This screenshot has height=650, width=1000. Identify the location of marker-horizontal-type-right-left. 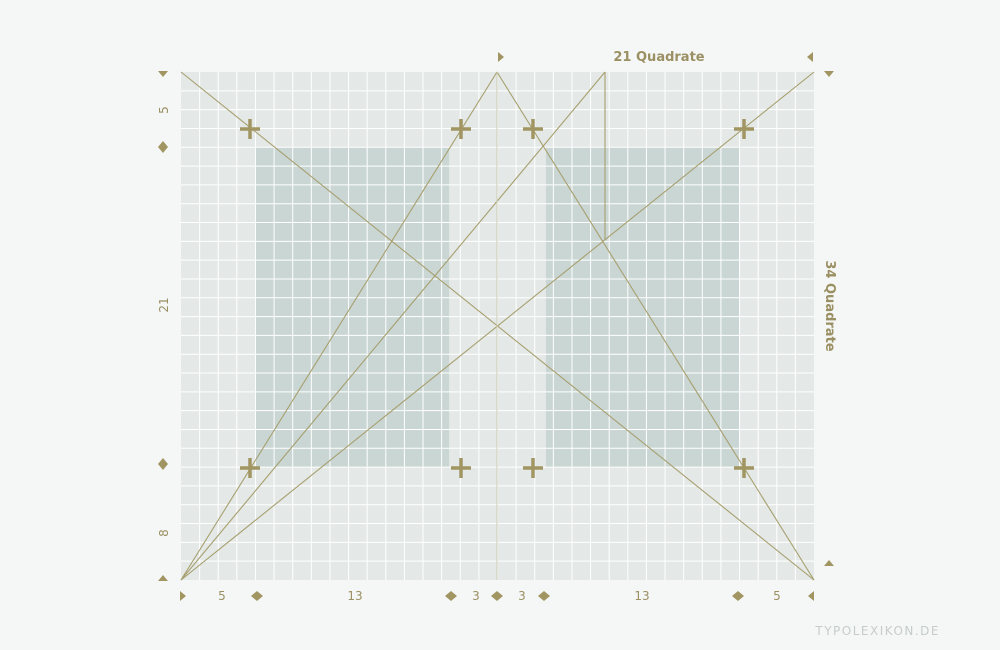
(735, 596).